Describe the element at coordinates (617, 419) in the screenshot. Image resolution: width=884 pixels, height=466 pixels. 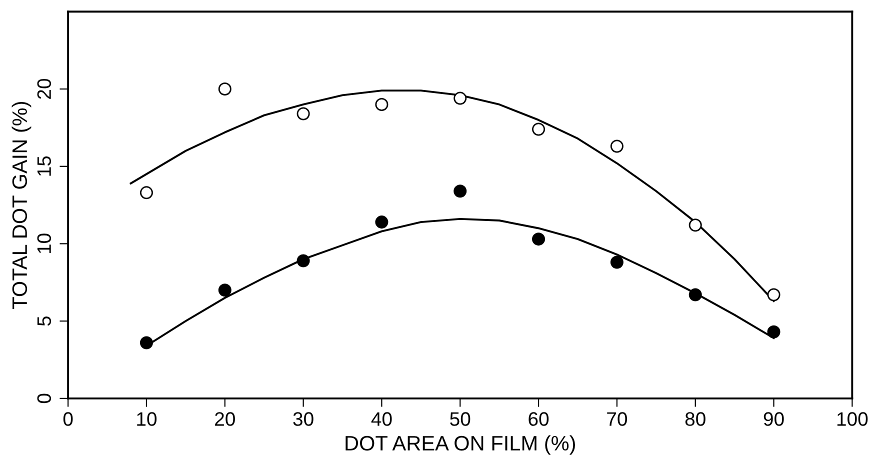
I see `x-tick-label: 70` at that location.